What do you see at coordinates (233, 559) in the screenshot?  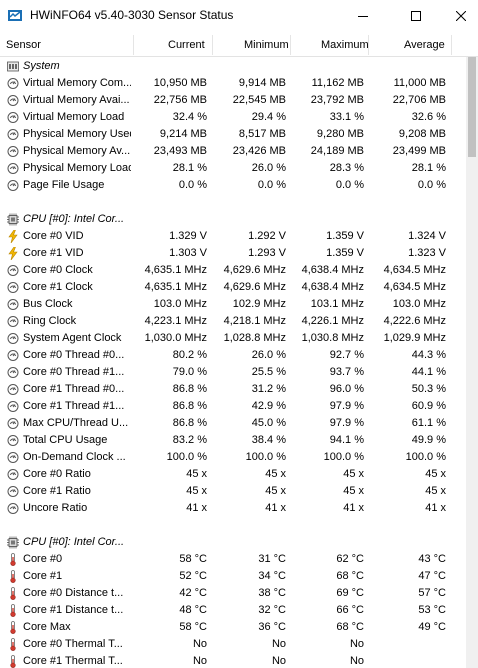 I see `sensor-row: Core #0 58 °C 31 °C 62 °C 43 °C` at bounding box center [233, 559].